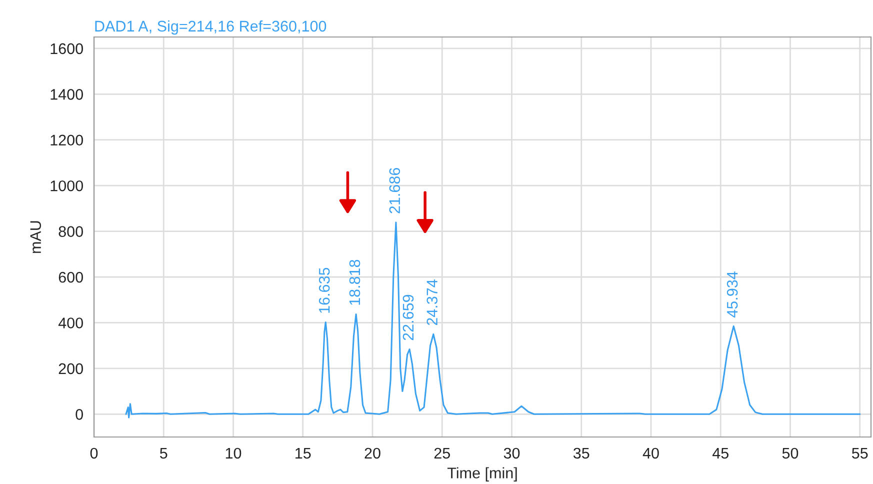 The image size is (873, 484). Describe the element at coordinates (372, 453) in the screenshot. I see `x-tick-label: 20` at that location.